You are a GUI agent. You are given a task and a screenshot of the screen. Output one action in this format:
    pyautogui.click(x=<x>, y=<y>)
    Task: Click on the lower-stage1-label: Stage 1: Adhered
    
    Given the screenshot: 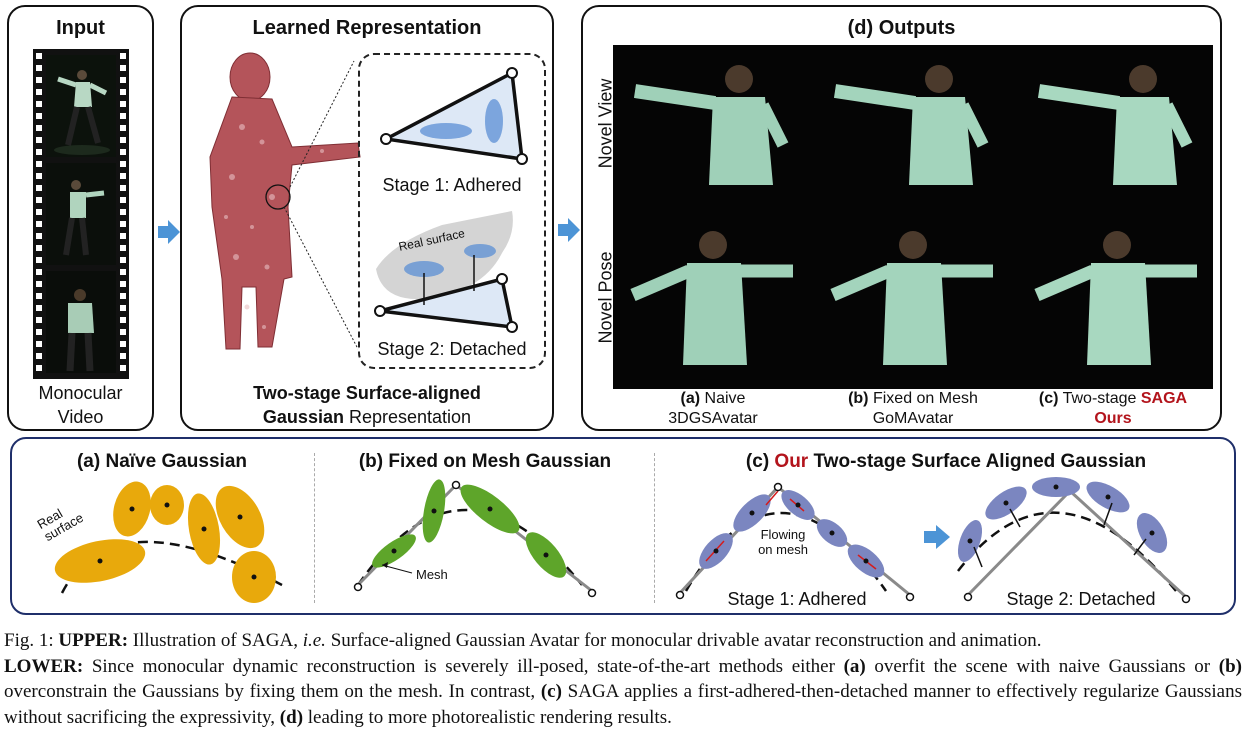 What is the action you would take?
    pyautogui.click(x=797, y=599)
    